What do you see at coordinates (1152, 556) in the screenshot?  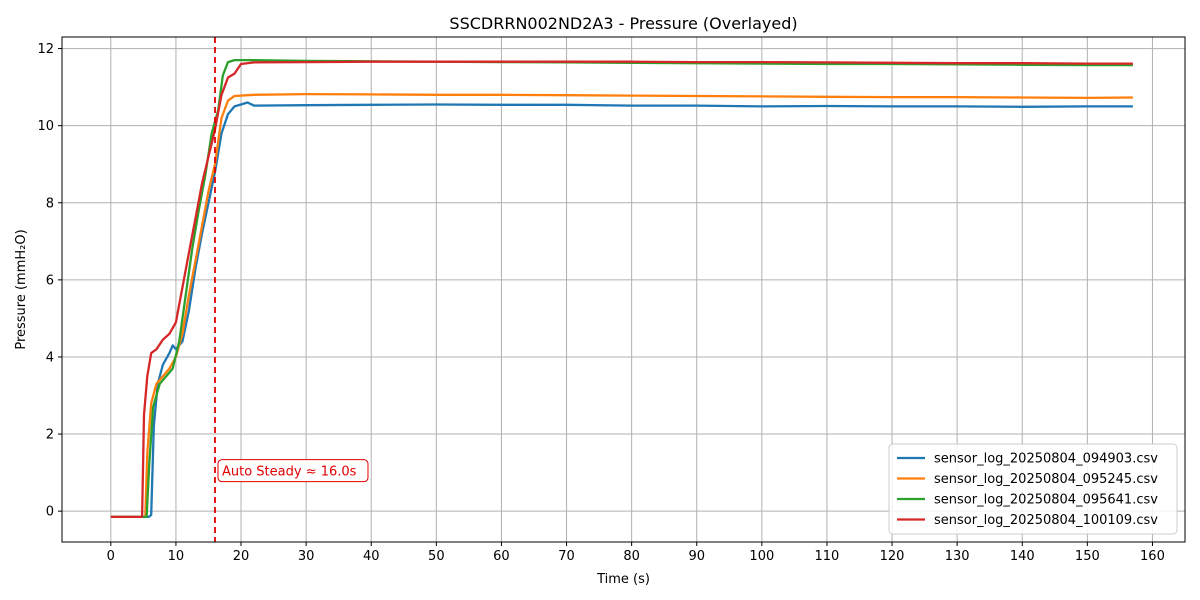 I see `x-tick-label: 160` at bounding box center [1152, 556].